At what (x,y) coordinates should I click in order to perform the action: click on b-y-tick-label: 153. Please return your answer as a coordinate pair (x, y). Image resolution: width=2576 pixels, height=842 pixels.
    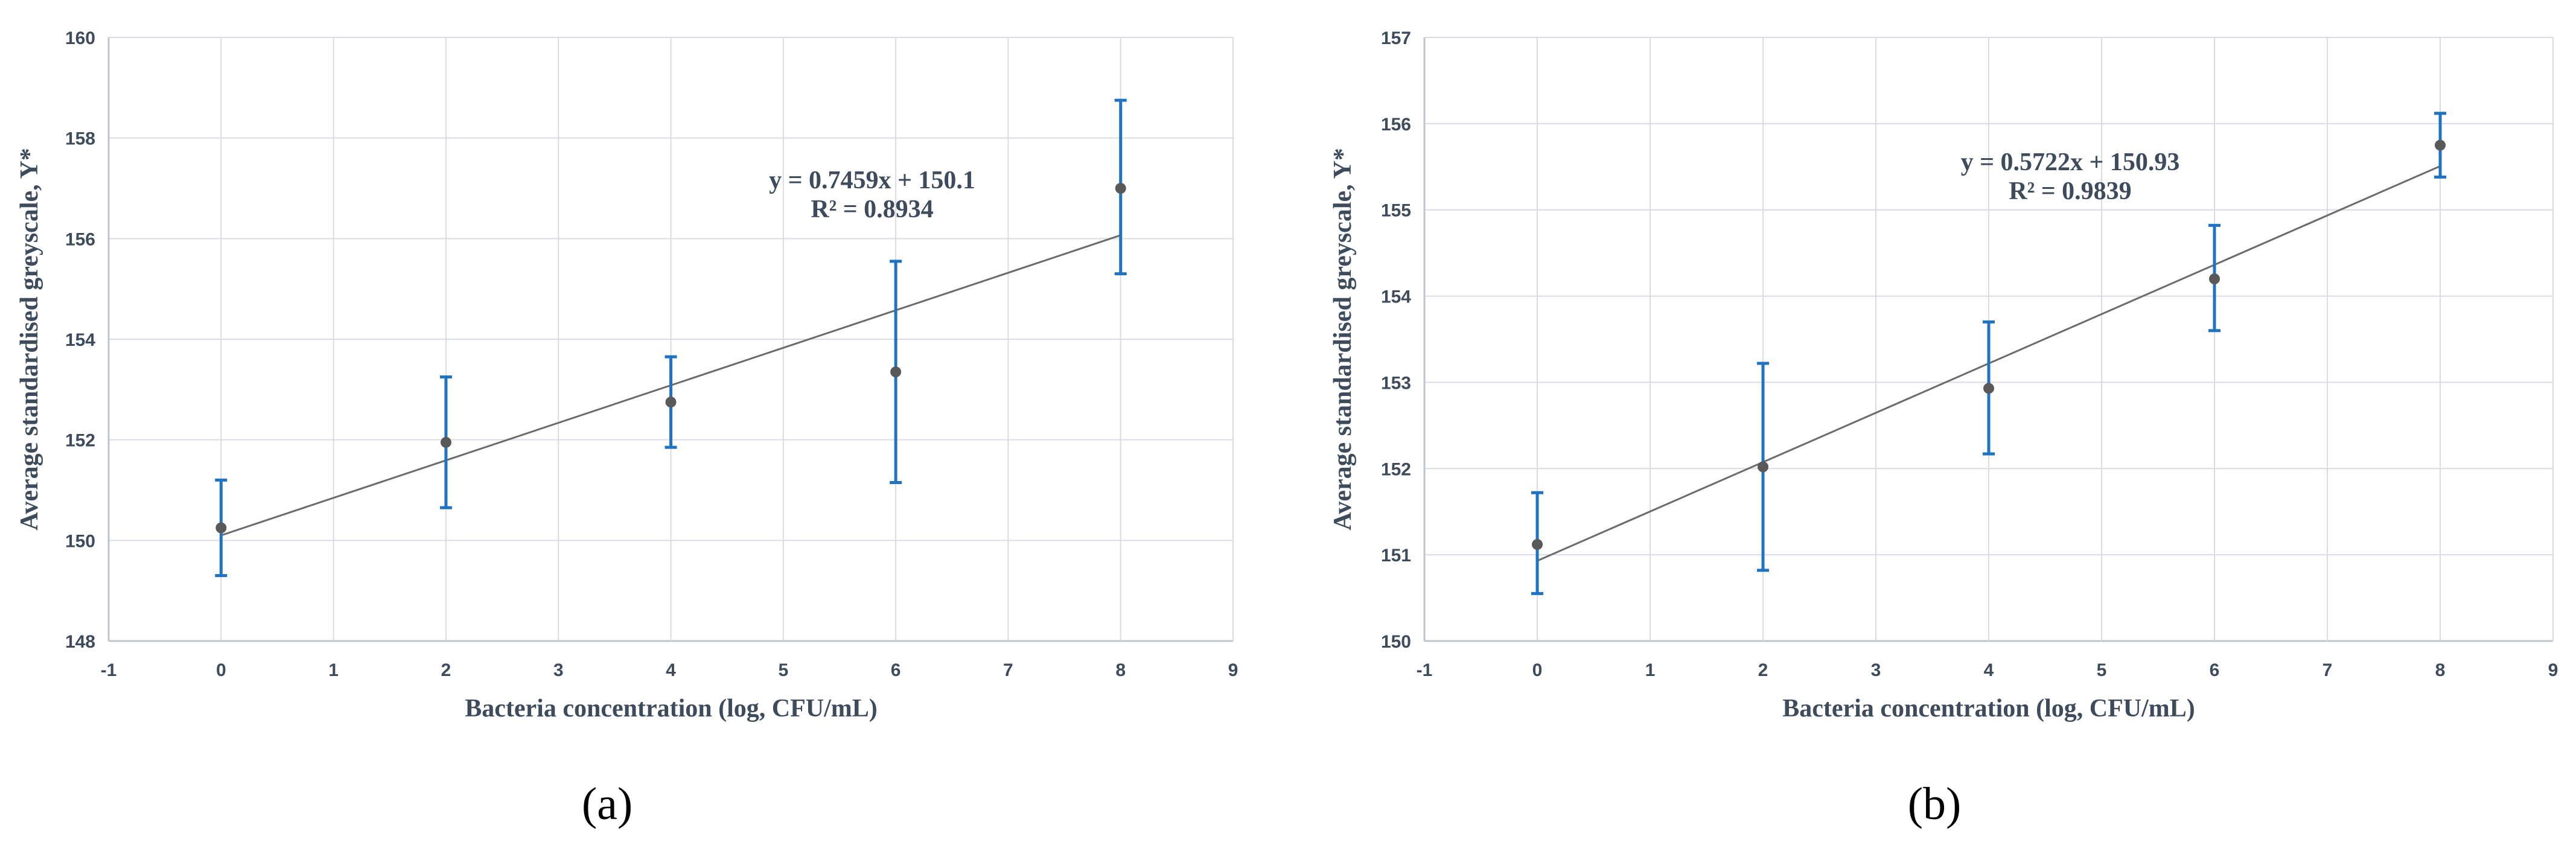
    Looking at the image, I should click on (1396, 383).